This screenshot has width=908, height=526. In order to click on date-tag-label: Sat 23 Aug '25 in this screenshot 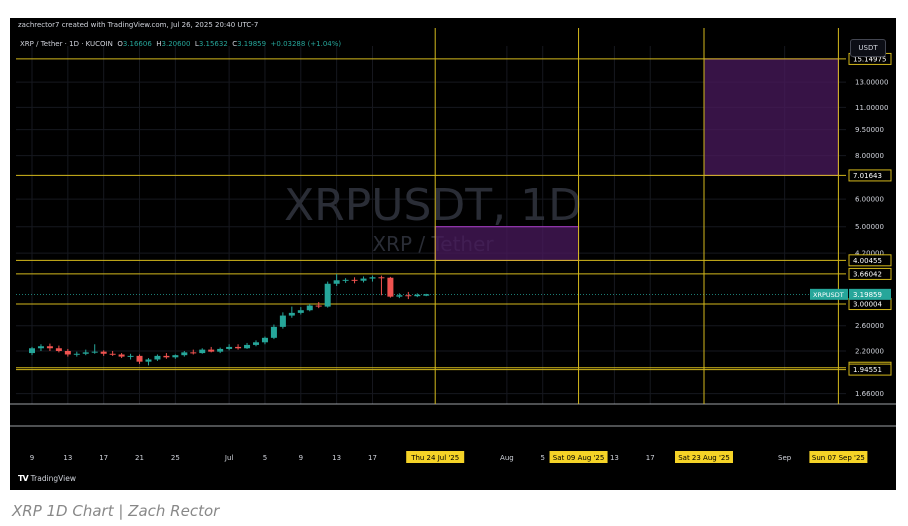, I will do `click(704, 458)`.